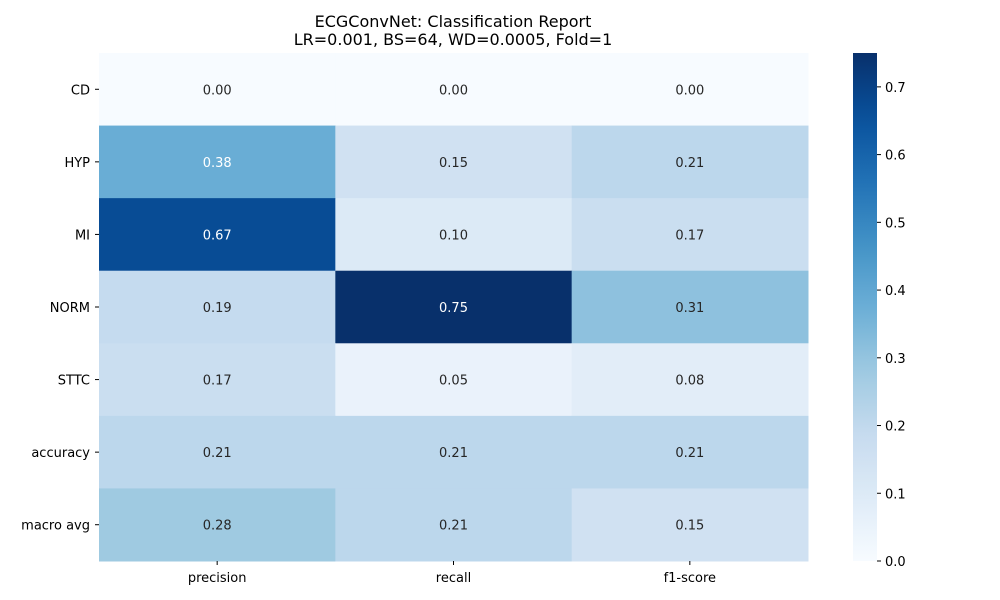  I want to click on y-tick-label: MI, so click(82, 235).